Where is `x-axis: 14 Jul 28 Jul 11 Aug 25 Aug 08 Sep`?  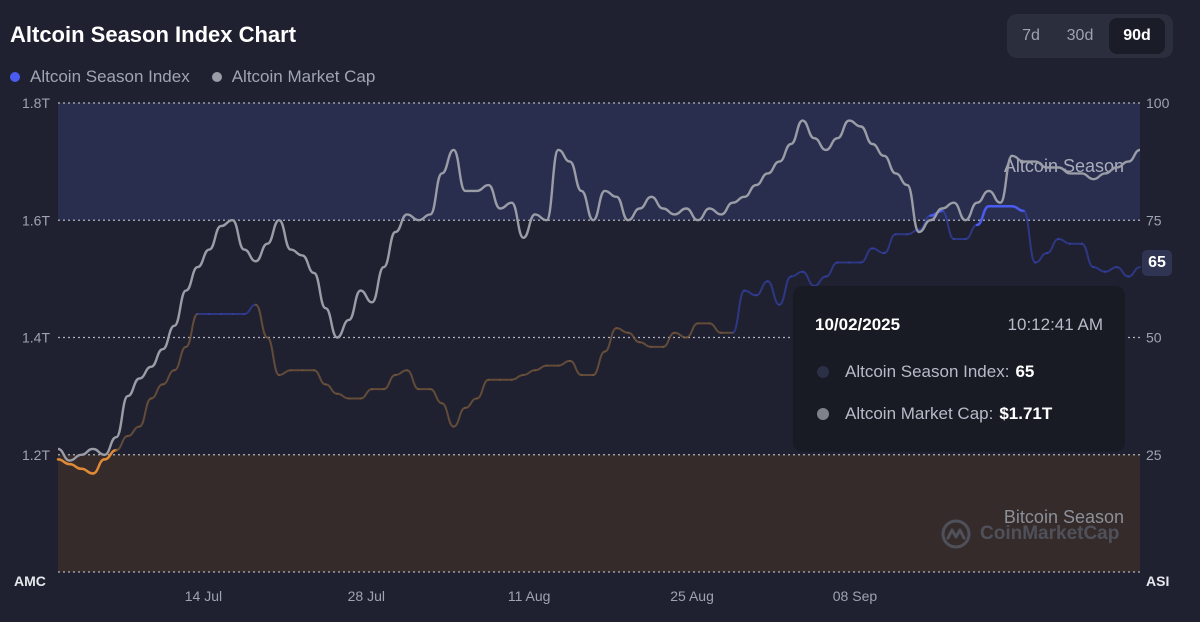 x-axis: 14 Jul 28 Jul 11 Aug 25 Aug 08 Sep is located at coordinates (531, 596).